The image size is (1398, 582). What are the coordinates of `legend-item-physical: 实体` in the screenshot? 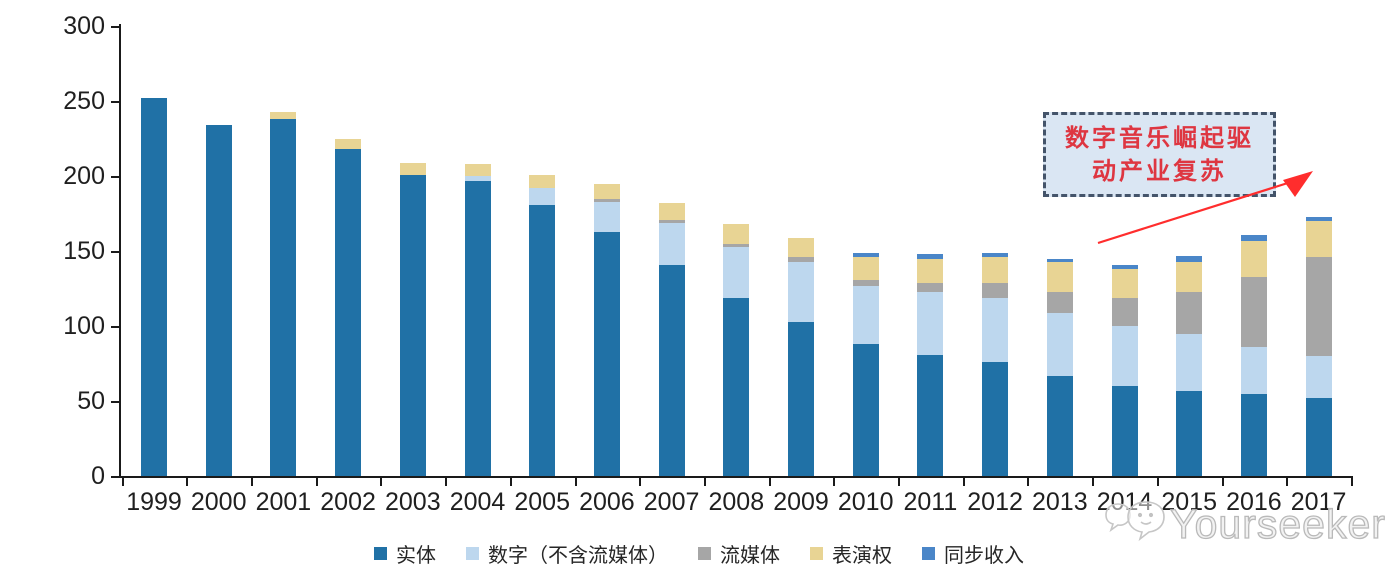 It's located at (405, 553).